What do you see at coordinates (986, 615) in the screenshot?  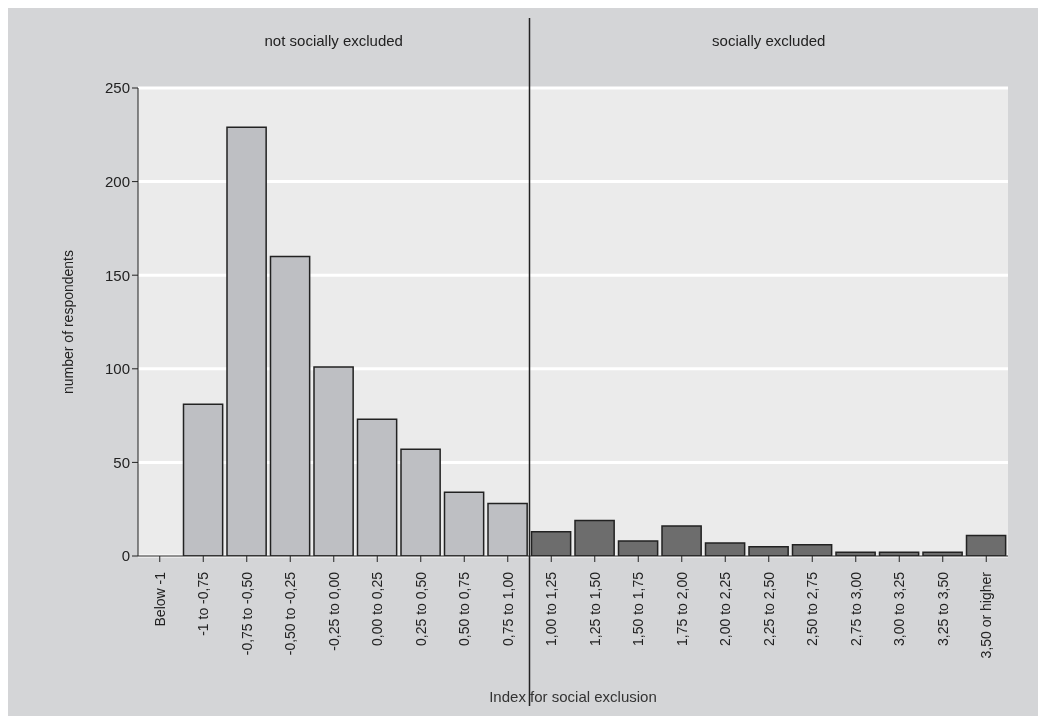 I see `x-tick-label: 3,50 or higher` at bounding box center [986, 615].